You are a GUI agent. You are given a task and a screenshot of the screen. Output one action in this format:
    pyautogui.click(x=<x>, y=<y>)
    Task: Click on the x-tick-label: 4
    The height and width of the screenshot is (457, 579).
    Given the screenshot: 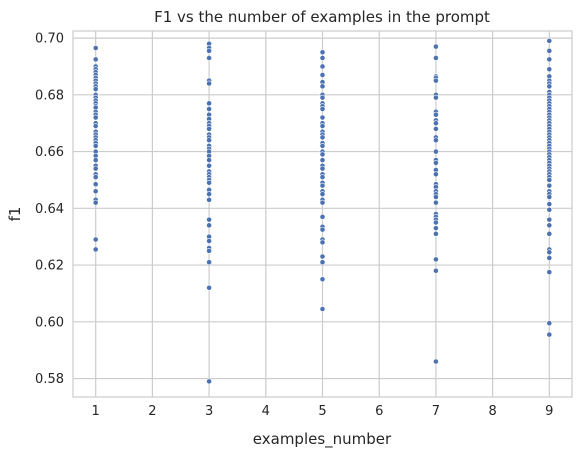 What is the action you would take?
    pyautogui.click(x=266, y=411)
    